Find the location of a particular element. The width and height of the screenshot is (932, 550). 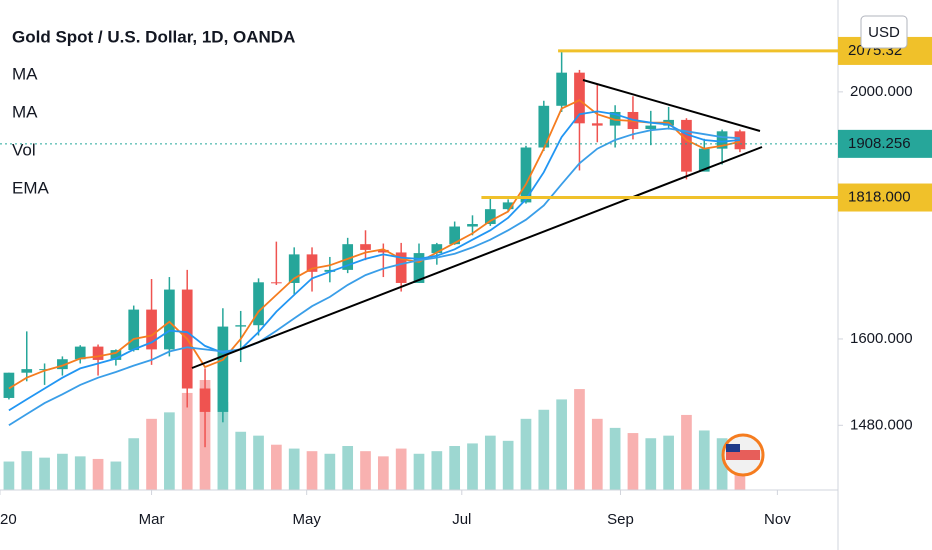

last-price-label: 1908.256 is located at coordinates (879, 143).